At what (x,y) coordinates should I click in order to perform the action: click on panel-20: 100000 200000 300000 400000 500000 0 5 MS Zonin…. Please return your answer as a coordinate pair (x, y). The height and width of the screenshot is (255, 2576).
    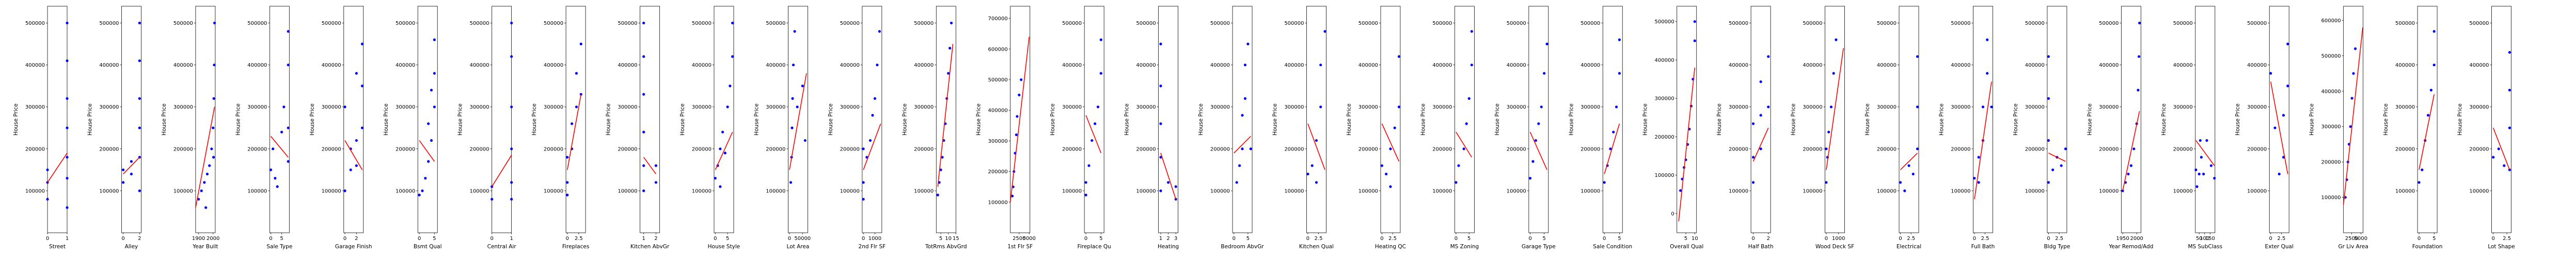
    Looking at the image, I should click on (1449, 128).